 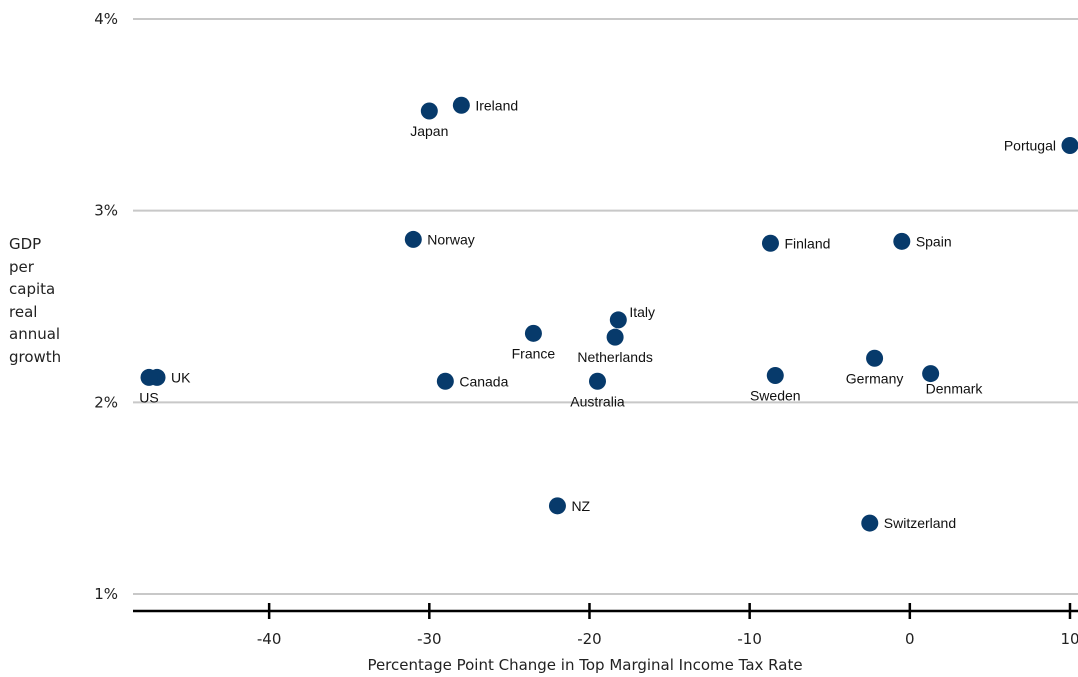 What do you see at coordinates (429, 639) in the screenshot?
I see `x-tick-label: -30` at bounding box center [429, 639].